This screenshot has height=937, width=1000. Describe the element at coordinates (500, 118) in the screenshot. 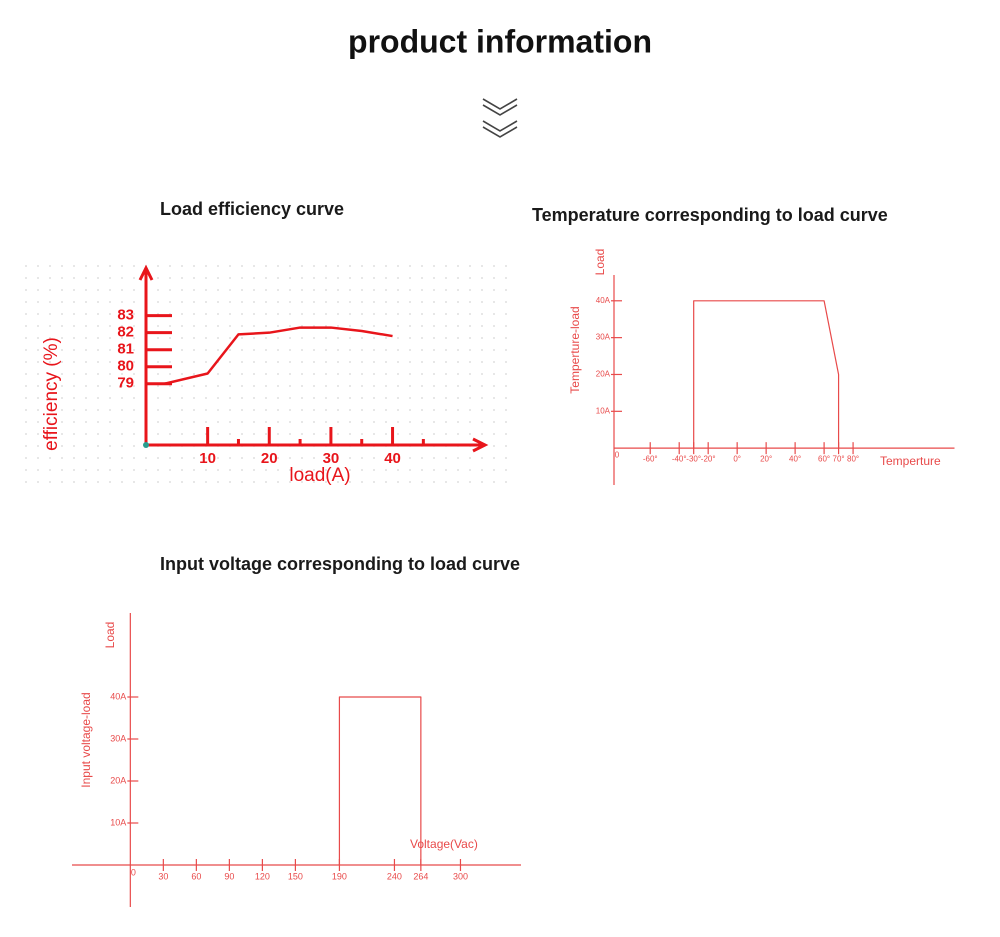

I see `chevrons` at that location.